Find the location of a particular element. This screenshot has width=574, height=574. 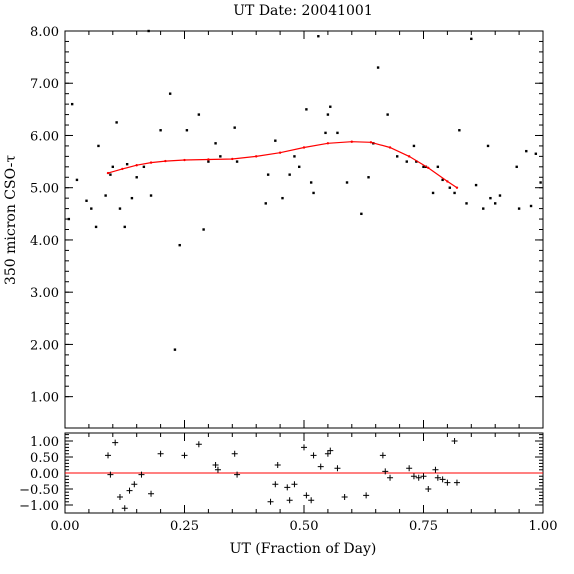

x-tick-label: 0.00 is located at coordinates (65, 526).